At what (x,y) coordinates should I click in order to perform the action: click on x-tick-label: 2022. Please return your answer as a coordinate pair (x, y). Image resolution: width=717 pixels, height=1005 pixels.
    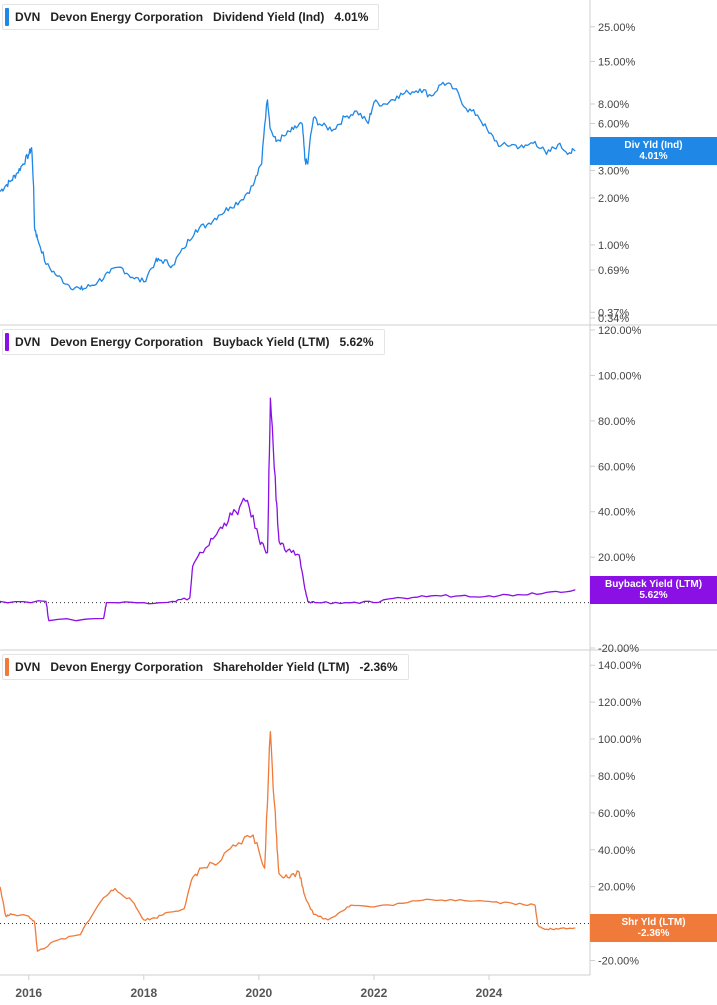
    Looking at the image, I should click on (374, 993).